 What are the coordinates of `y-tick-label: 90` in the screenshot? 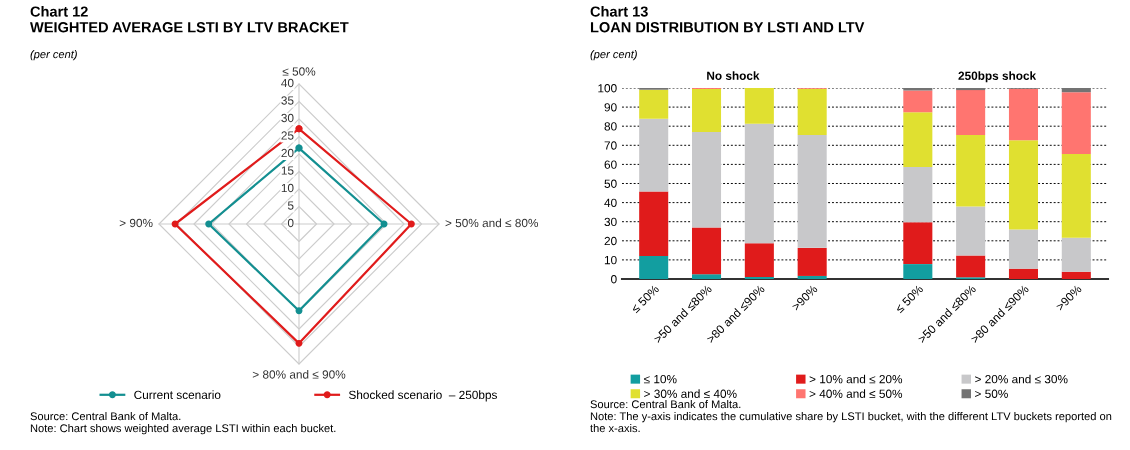 It's located at (610, 107).